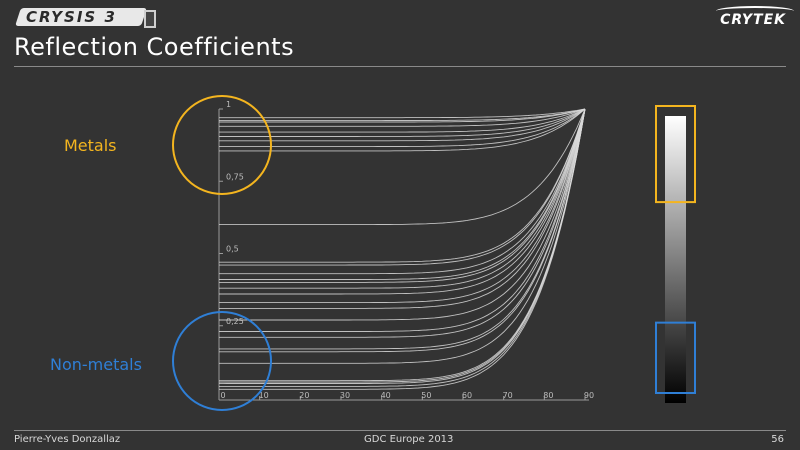 This screenshot has height=450, width=800. Describe the element at coordinates (96, 364) in the screenshot. I see `nonmetals-label: Non-metals` at that location.